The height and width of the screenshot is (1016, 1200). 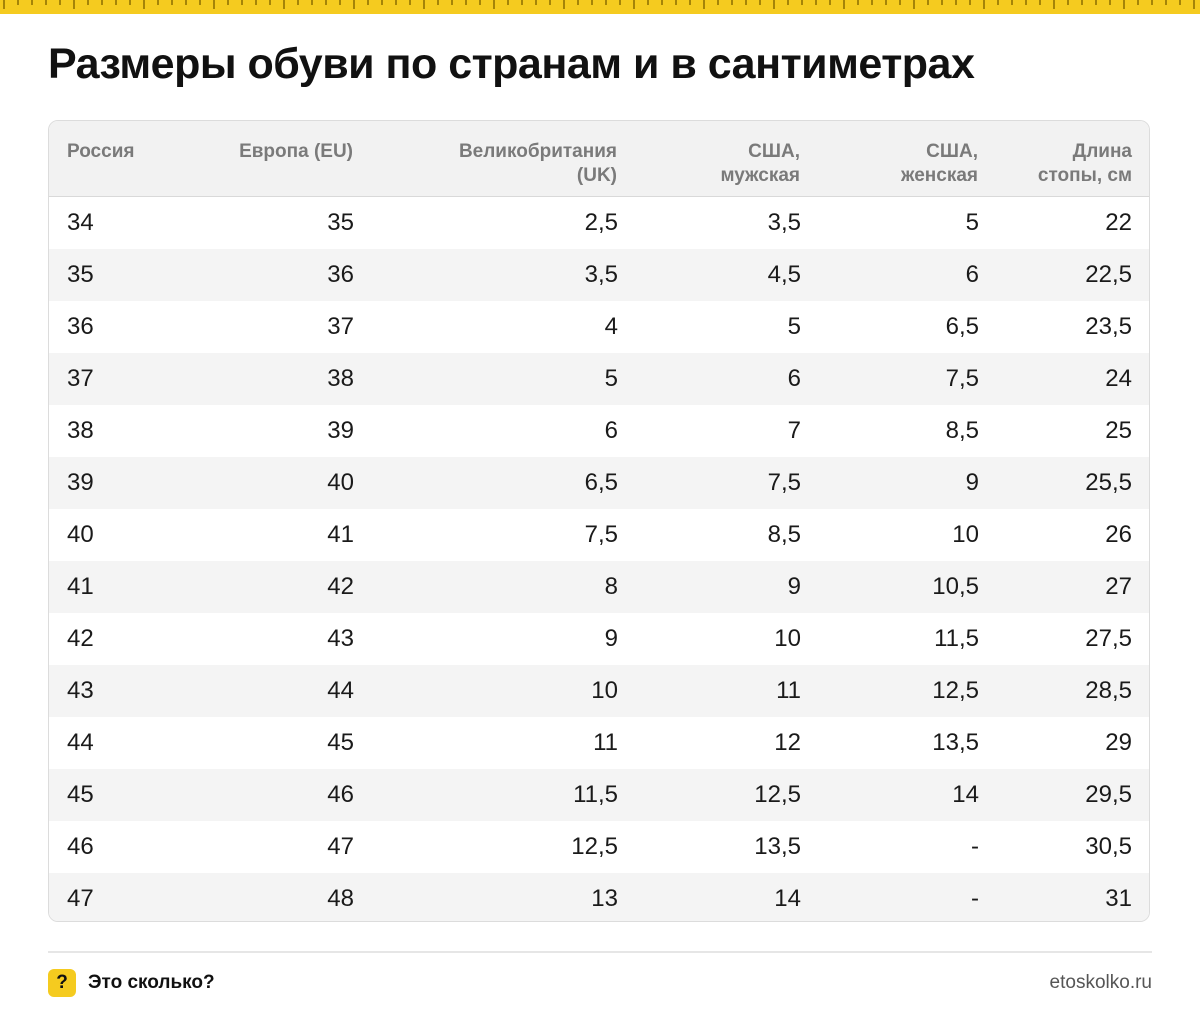 I want to click on cell-foot-length: 27, so click(x=1064, y=586).